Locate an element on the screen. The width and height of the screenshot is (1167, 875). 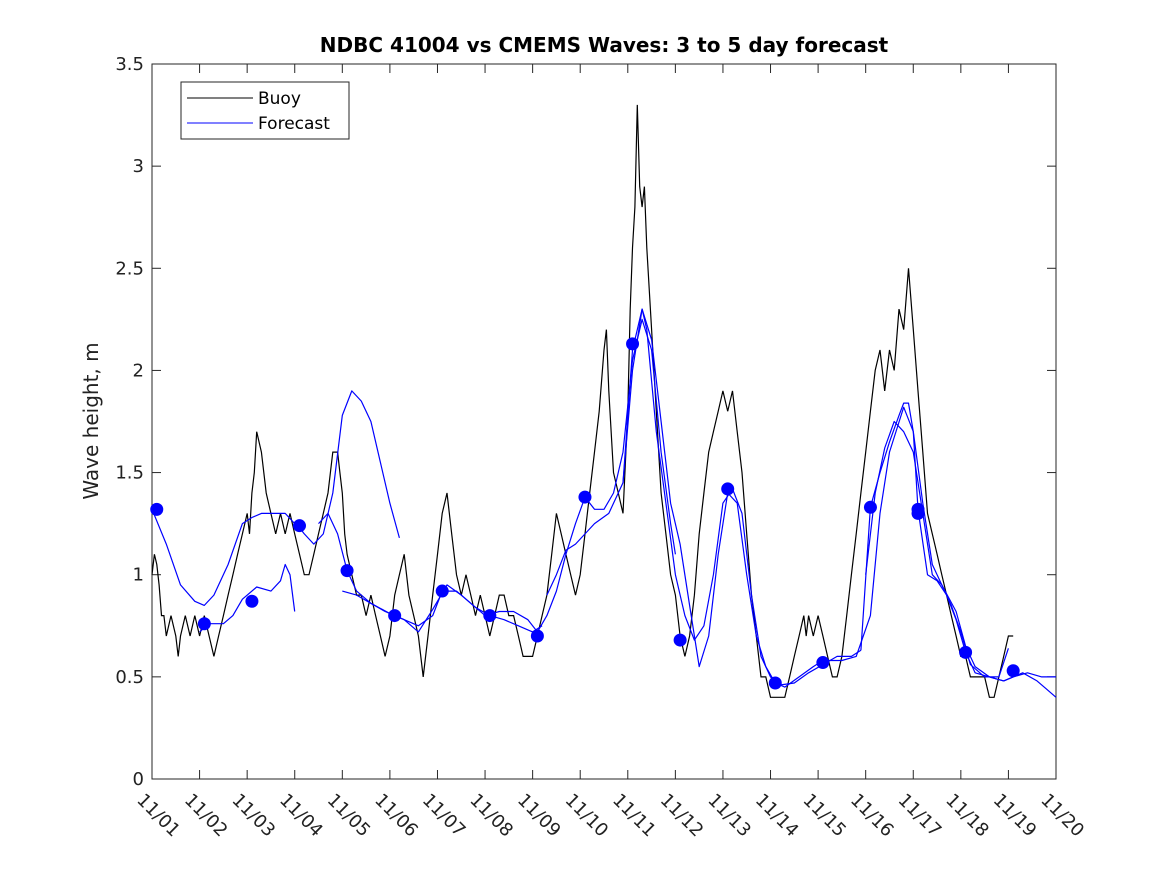
y-tick-label: 3.5 is located at coordinates (129, 64).